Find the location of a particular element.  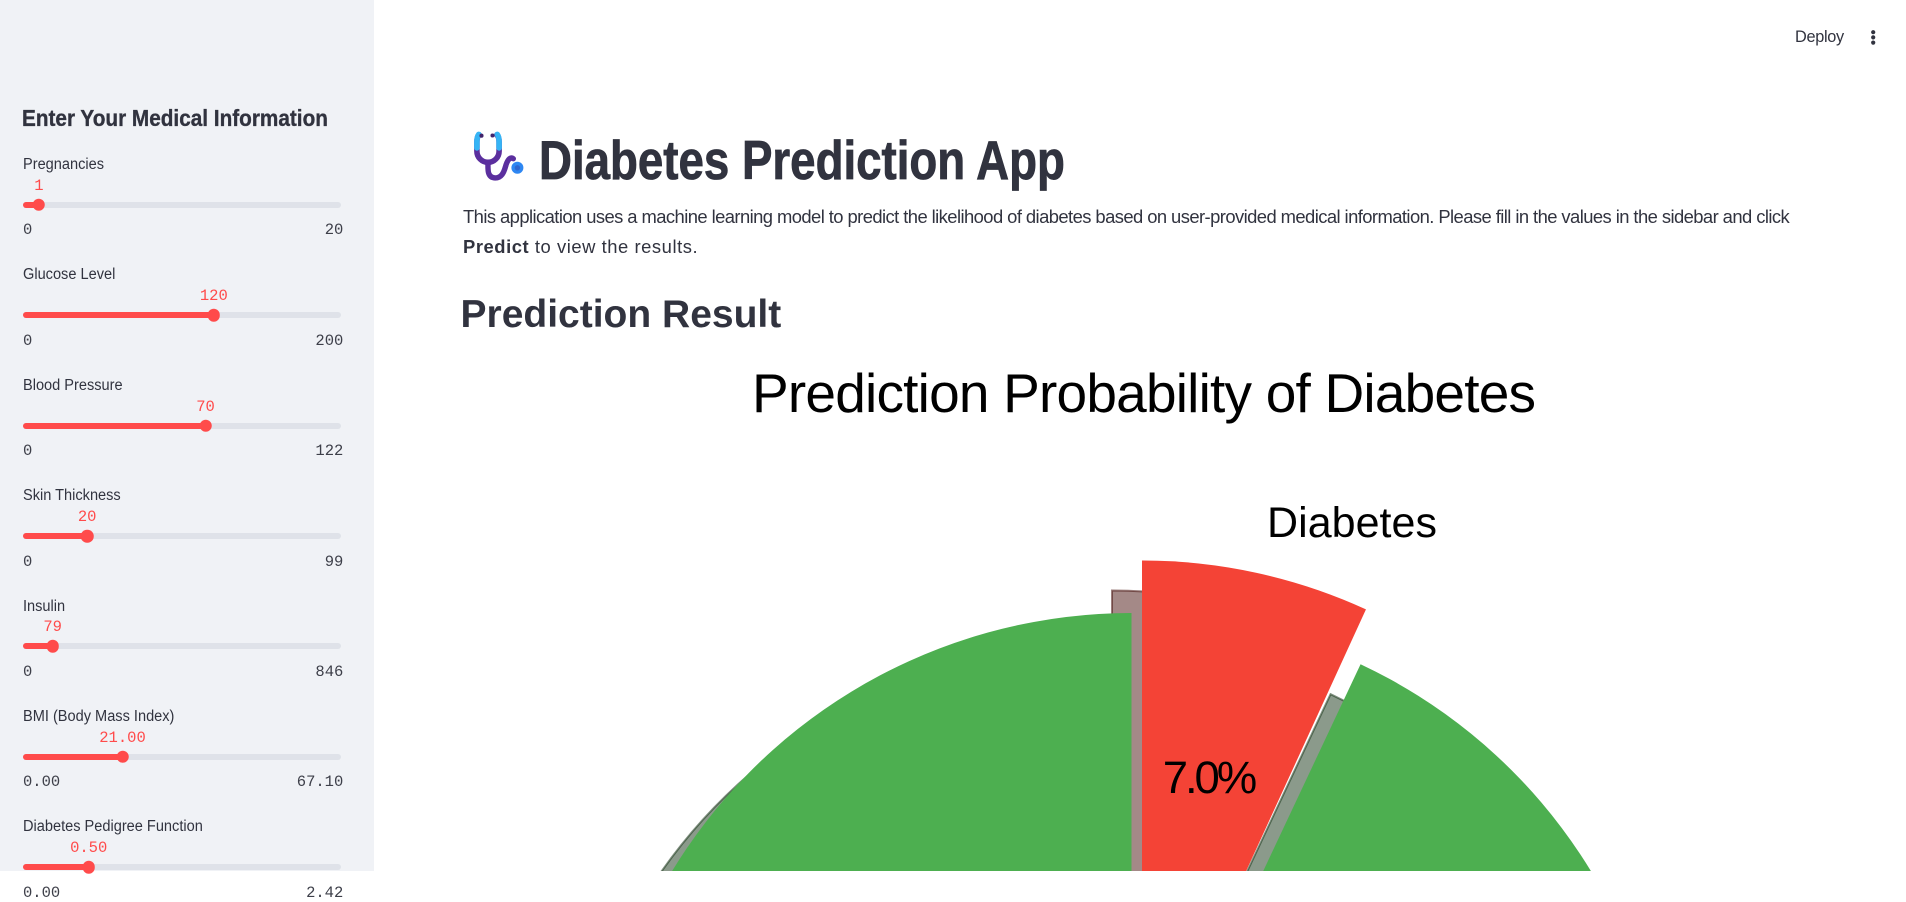

svg-text: 7.0% is located at coordinates (1210, 777).